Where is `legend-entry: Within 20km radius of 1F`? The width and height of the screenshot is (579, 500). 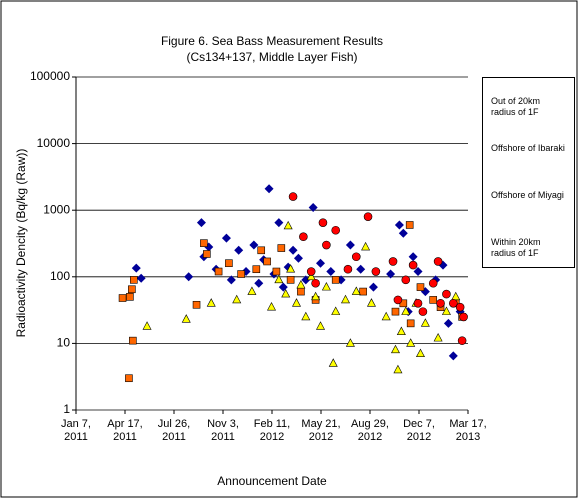 legend-entry: Within 20km radius of 1F is located at coordinates (516, 247).